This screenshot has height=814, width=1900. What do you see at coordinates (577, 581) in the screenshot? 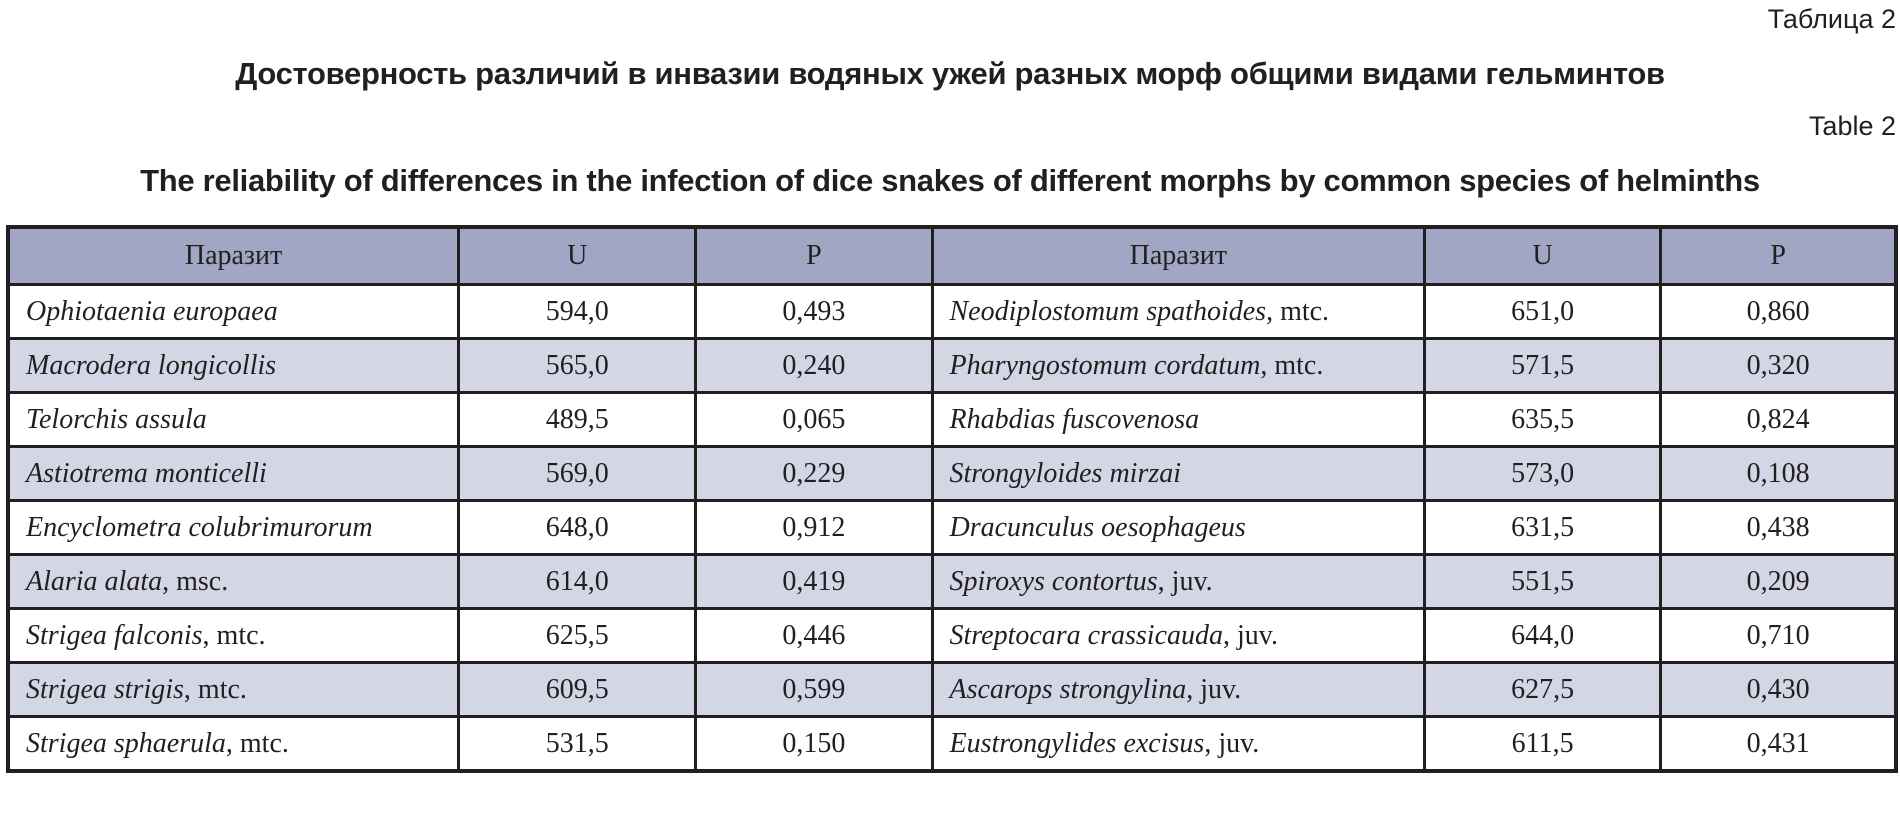
I see `u-value-left: 614,0` at bounding box center [577, 581].